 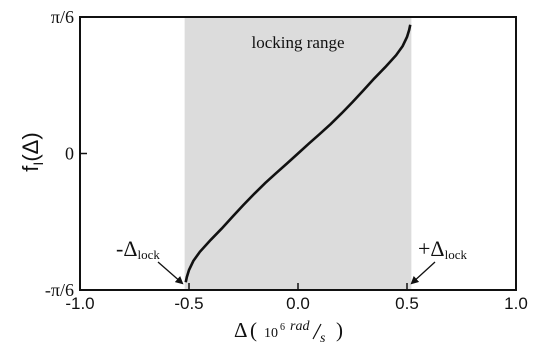 I want to click on x-tick-label: -1.0, so click(x=79, y=303).